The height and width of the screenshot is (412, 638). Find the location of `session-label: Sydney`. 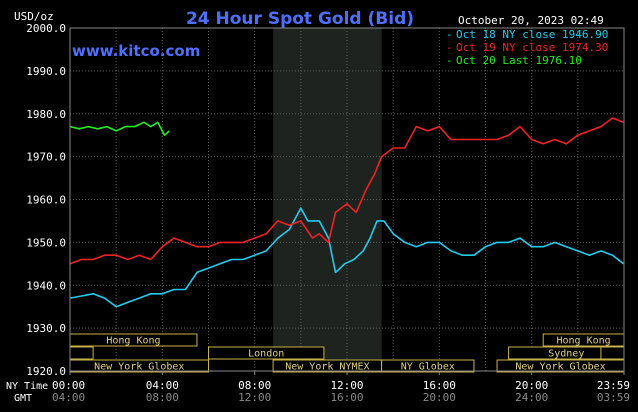

session-label: Sydney is located at coordinates (566, 354).